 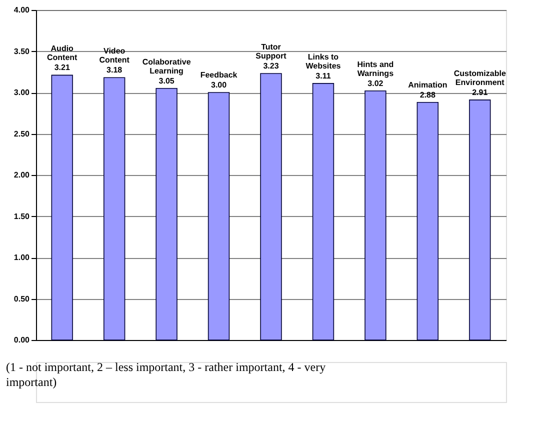 I want to click on y-tick-label: 2.50, so click(x=22, y=133).